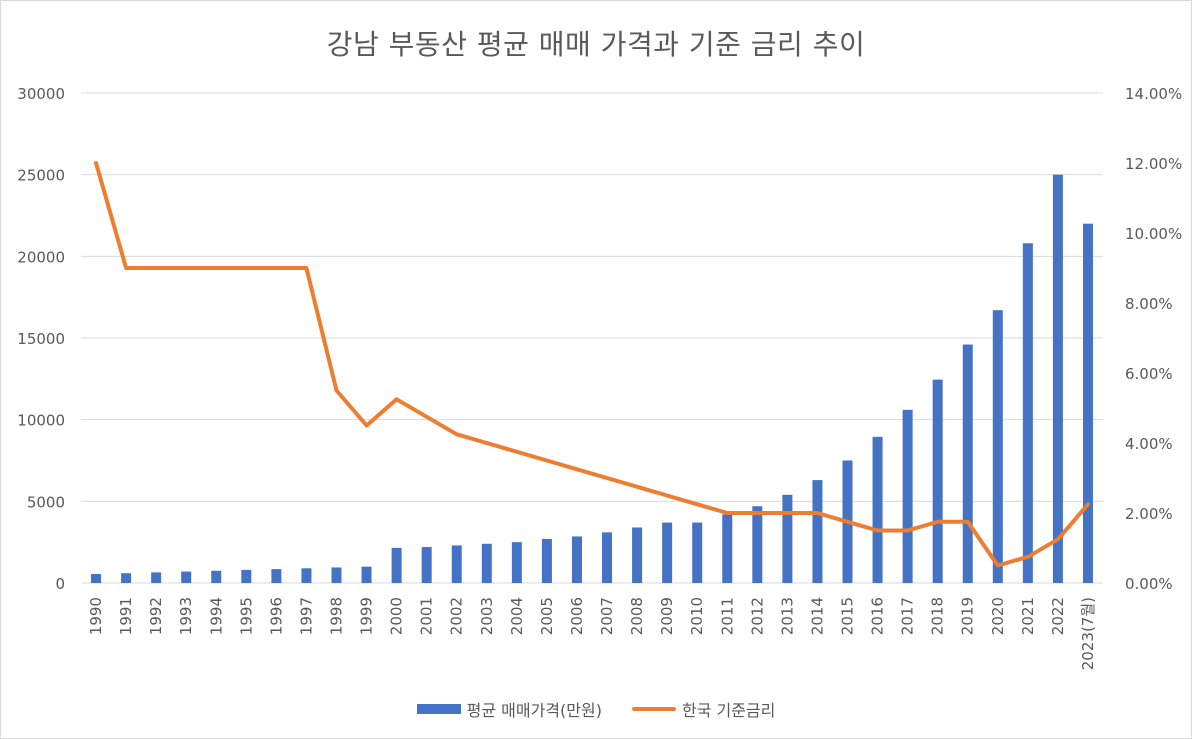 The image size is (1192, 739). I want to click on x-tick-label: 2006, so click(577, 616).